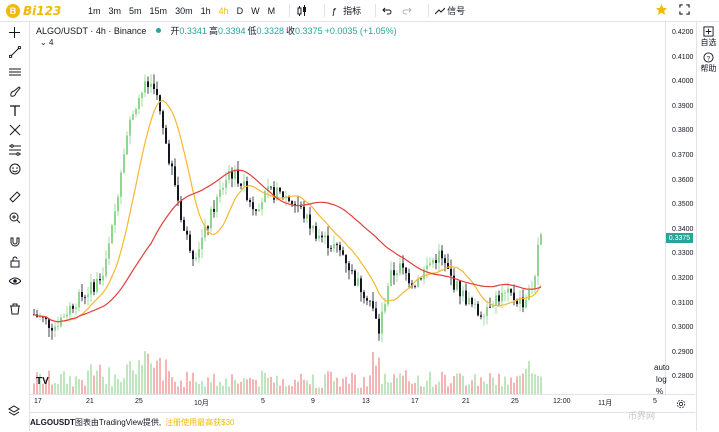  What do you see at coordinates (662, 367) in the screenshot?
I see `auto-scale-toggle: auto` at bounding box center [662, 367].